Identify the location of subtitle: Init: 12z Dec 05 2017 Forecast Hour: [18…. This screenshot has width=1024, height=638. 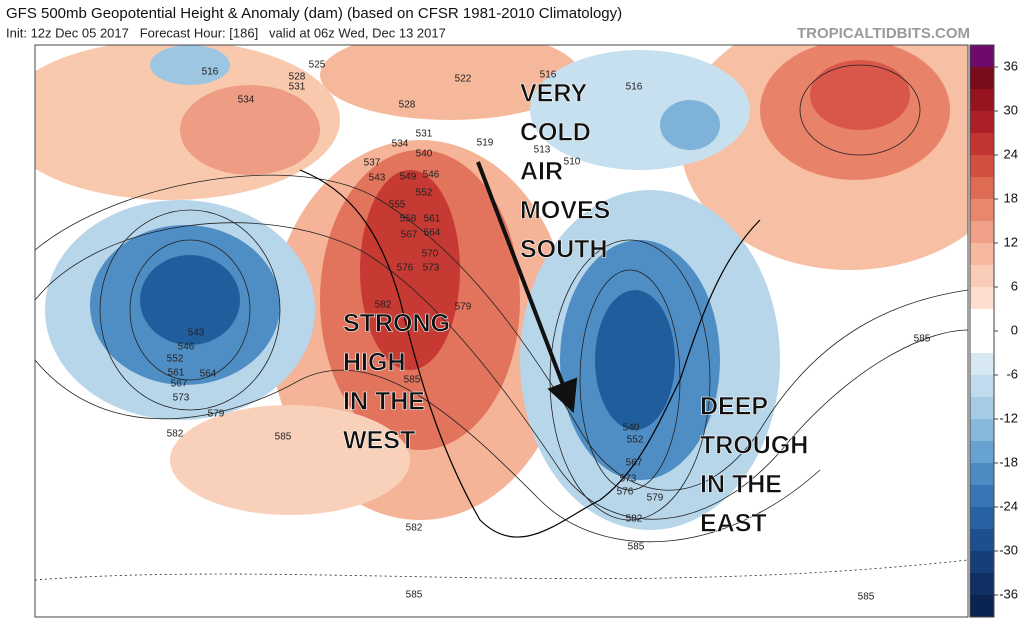
(226, 32).